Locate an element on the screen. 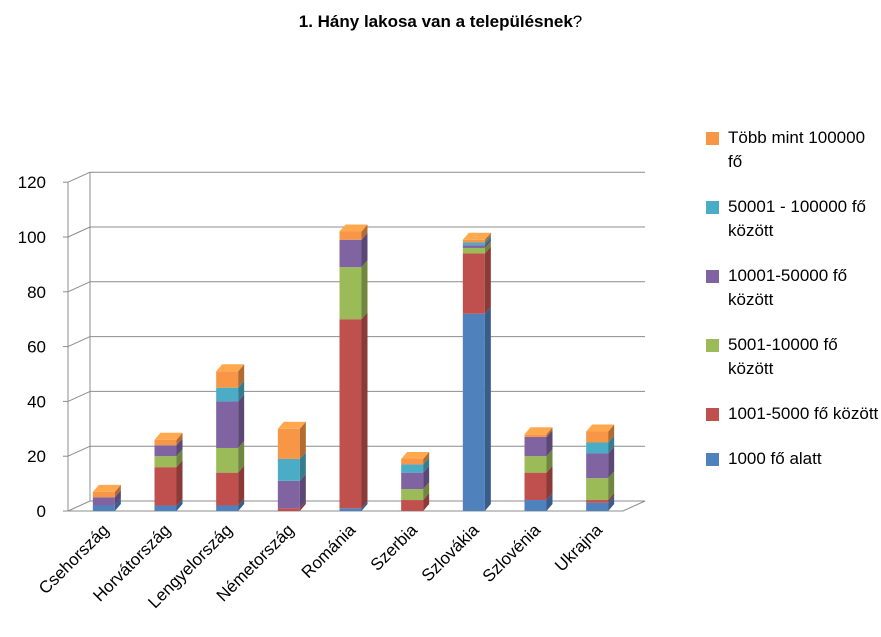 The width and height of the screenshot is (881, 637). legend-item: 1001-5000 fő között is located at coordinates (793, 414).